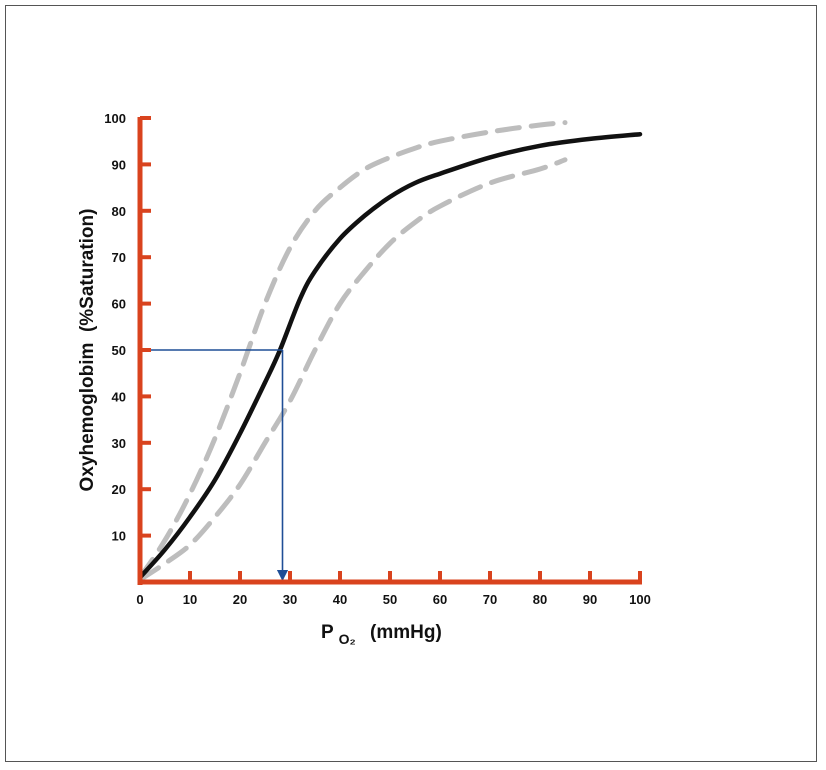 The image size is (826, 770). What do you see at coordinates (119, 164) in the screenshot?
I see `y-tick-label-90: 90` at bounding box center [119, 164].